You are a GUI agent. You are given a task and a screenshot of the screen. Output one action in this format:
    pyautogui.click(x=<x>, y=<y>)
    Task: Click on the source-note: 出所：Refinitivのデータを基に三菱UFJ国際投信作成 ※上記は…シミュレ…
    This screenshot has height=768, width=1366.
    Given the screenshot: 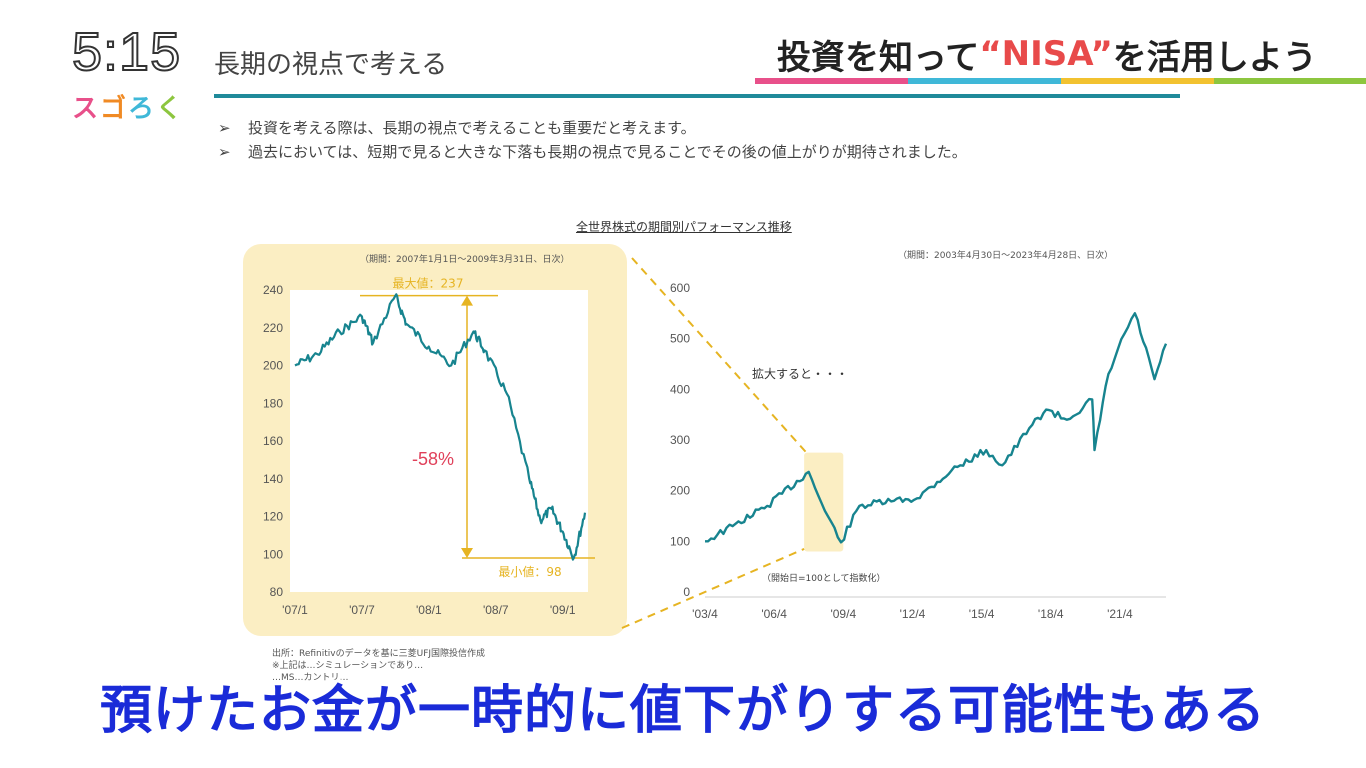 What is the action you would take?
    pyautogui.click(x=379, y=666)
    